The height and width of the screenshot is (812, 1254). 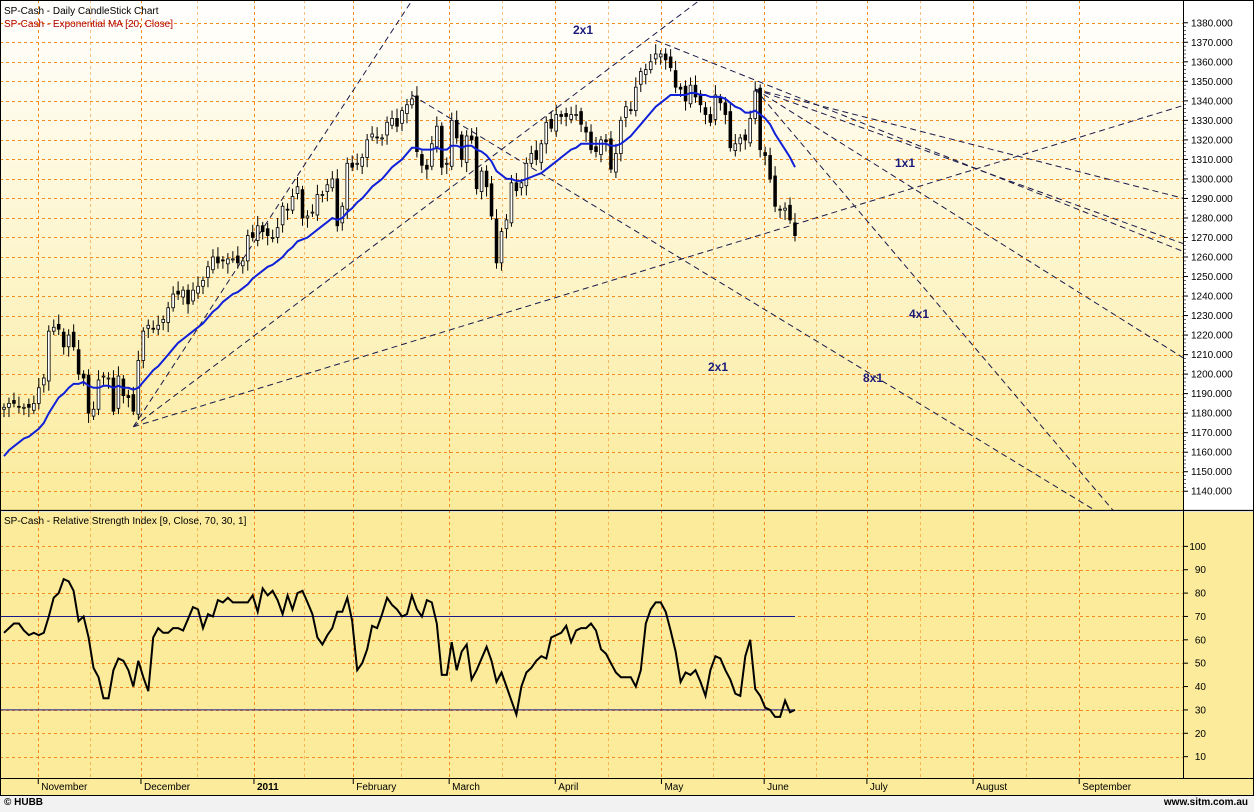 I want to click on price-tick-16: 1220.000, so click(x=1212, y=336).